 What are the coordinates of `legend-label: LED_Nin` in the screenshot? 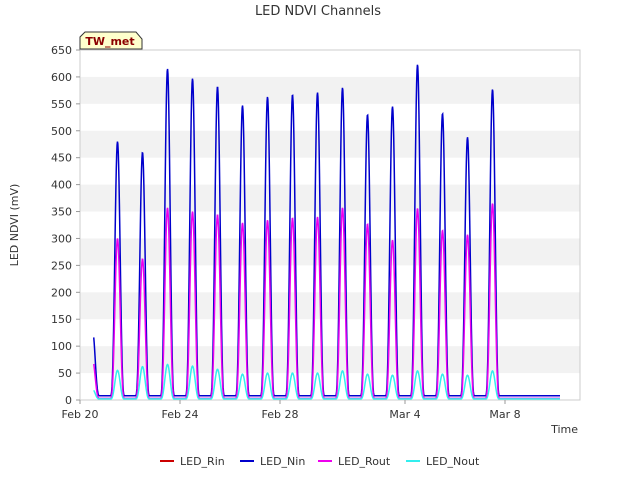 It's located at (282, 461).